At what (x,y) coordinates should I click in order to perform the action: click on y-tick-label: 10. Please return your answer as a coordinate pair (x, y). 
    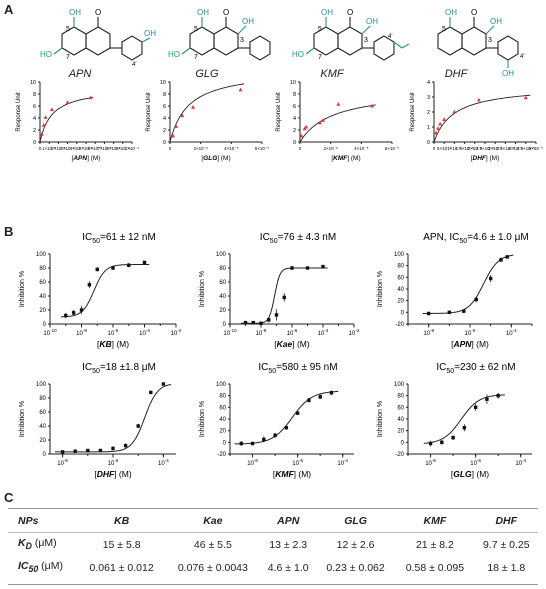
    Looking at the image, I should click on (163, 83).